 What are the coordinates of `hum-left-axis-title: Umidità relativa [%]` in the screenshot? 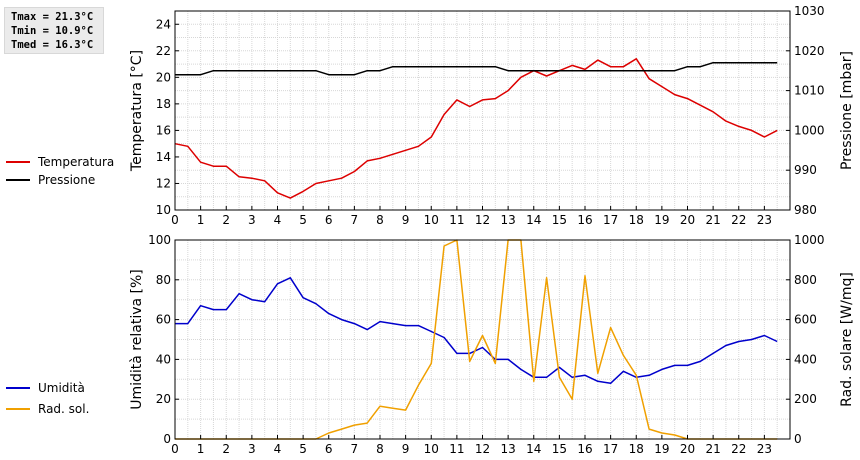 It's located at (137, 339).